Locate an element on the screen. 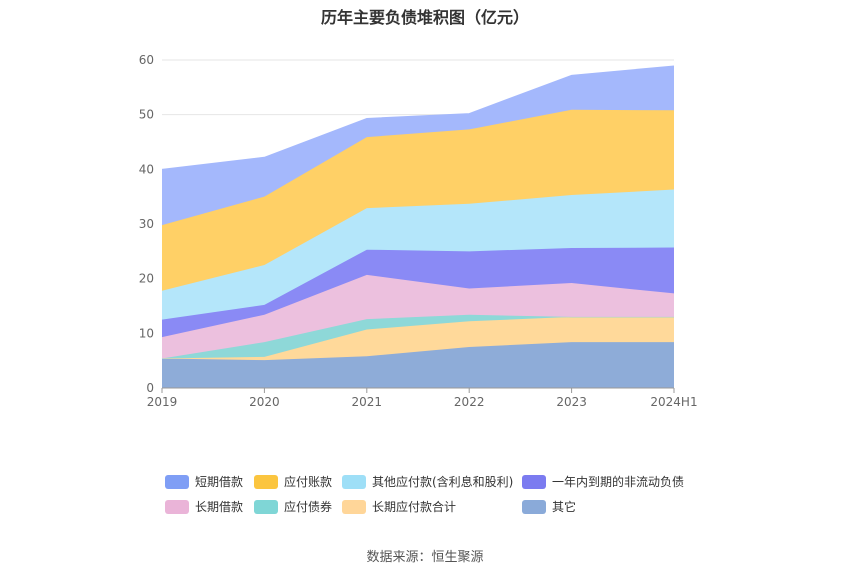 The image size is (850, 575). y-tick-label: 50 is located at coordinates (146, 115).